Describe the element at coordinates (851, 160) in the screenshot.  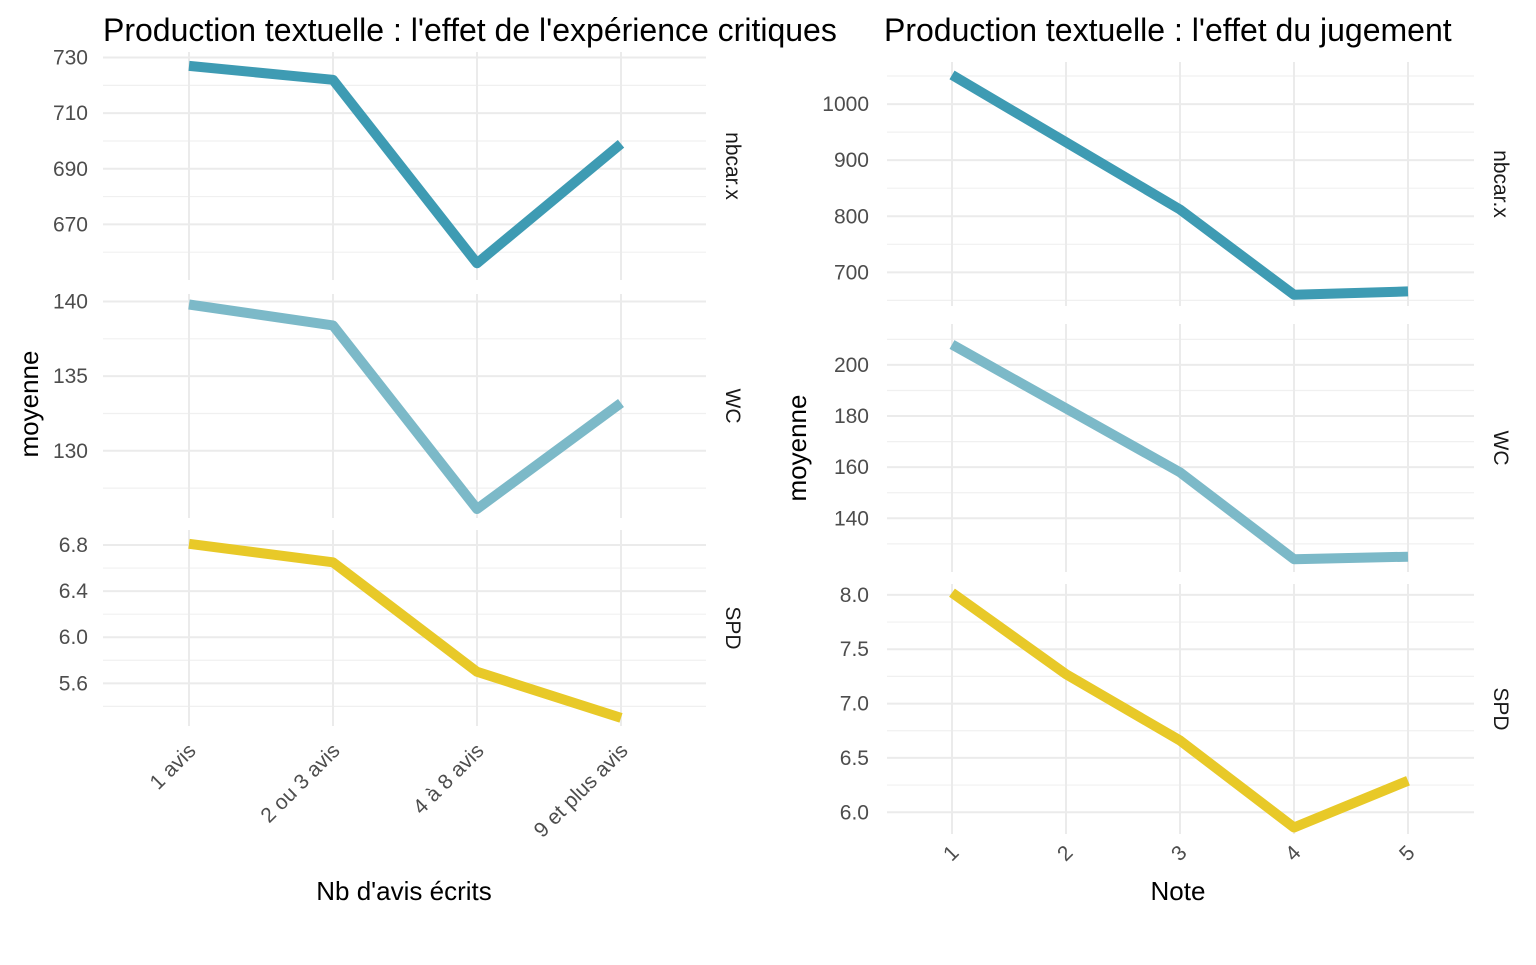
I see `y-tick-label: 900` at that location.